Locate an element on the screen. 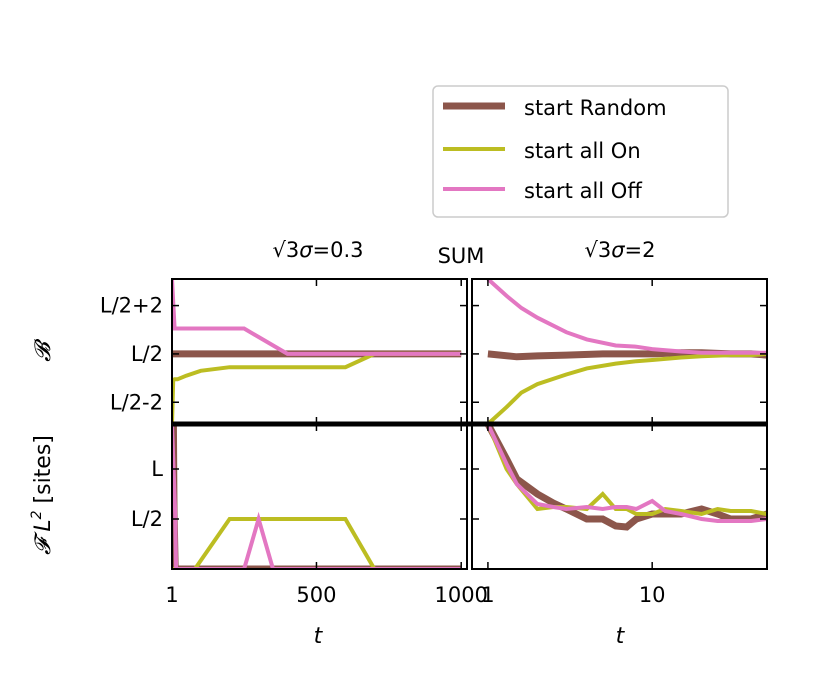 This screenshot has width=832, height=677. panel-title-right-sigma: σ is located at coordinates (618, 250).